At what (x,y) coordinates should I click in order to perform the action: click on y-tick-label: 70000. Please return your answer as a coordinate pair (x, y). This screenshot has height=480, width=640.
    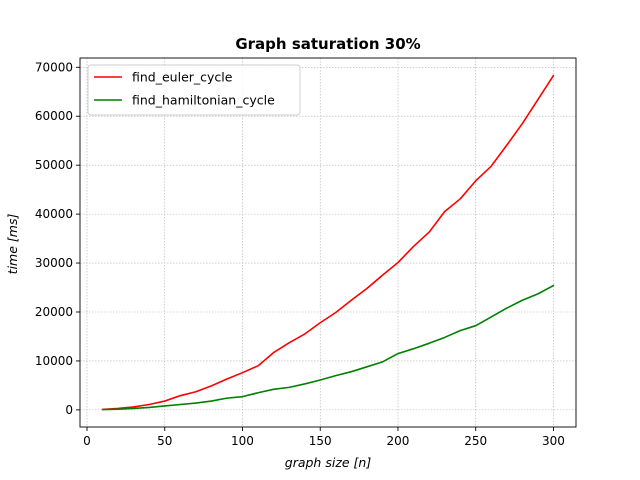
    Looking at the image, I should click on (54, 67).